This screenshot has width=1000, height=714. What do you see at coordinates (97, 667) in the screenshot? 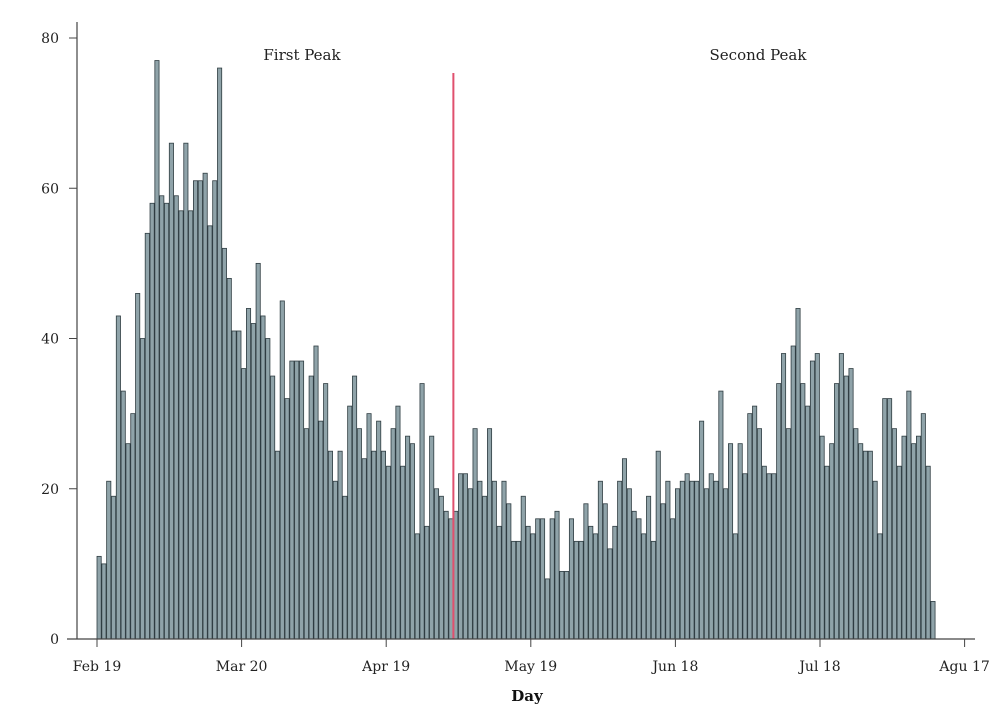
I see `x-tick-label: Feb 19` at bounding box center [97, 667].